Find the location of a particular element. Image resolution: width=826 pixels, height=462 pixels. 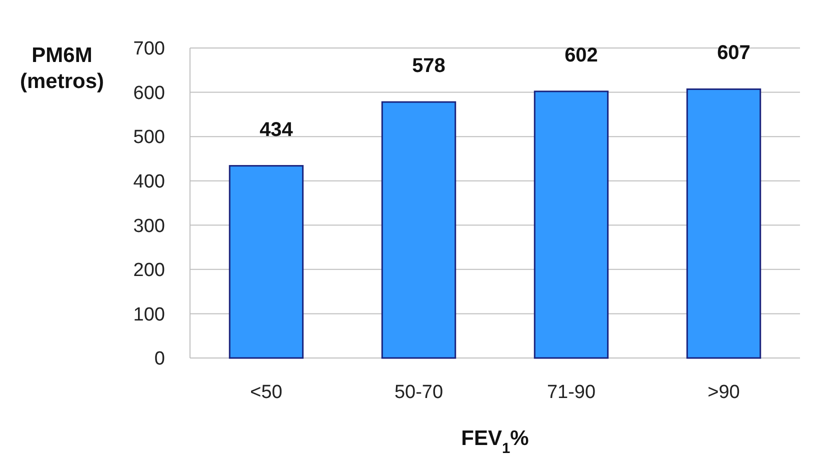

y-tick-label: 200 is located at coordinates (149, 271).